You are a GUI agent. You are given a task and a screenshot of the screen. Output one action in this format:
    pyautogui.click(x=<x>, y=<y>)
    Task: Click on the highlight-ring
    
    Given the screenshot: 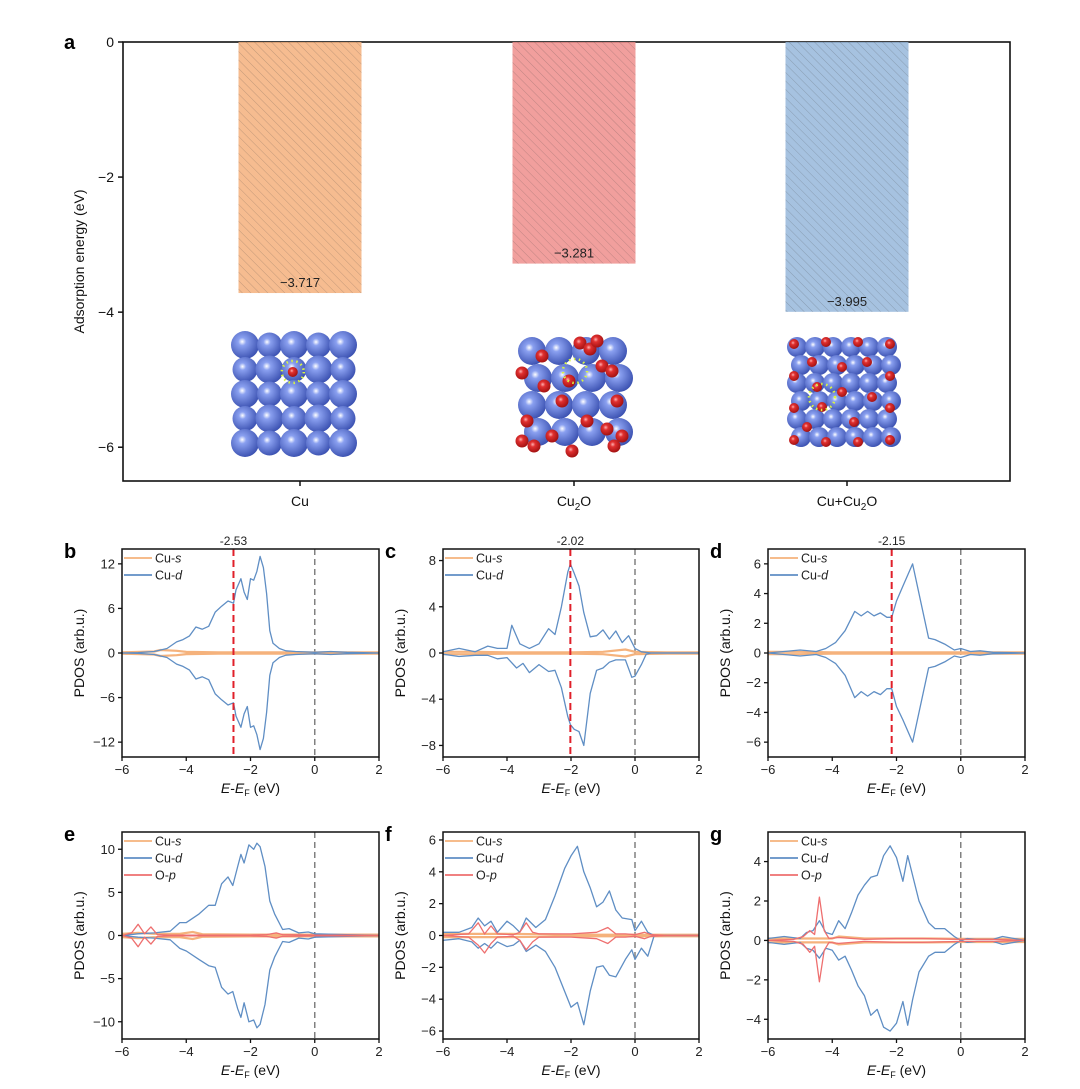 What is the action you would take?
    pyautogui.click(x=293, y=372)
    